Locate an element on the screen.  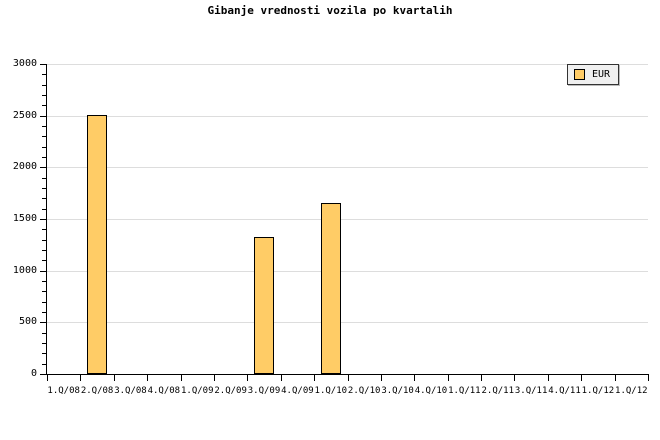
x-axis-tick-label: 1.Q/08 is located at coordinates (63, 391).